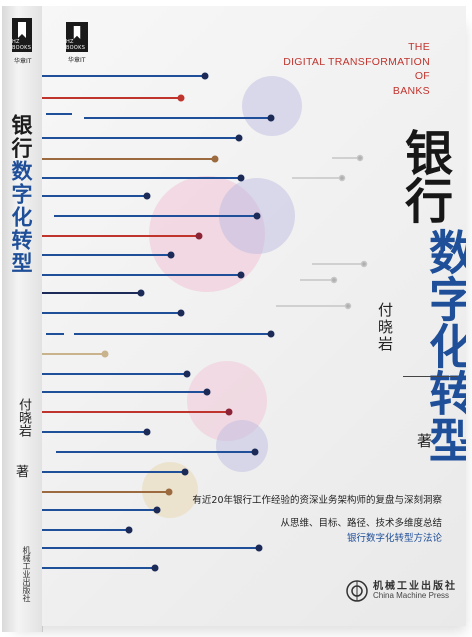  Describe the element at coordinates (317, 500) in the screenshot. I see `tagline: 有近20年银行工作经验的资深业务架构师的复盘与深刻洞察` at that location.